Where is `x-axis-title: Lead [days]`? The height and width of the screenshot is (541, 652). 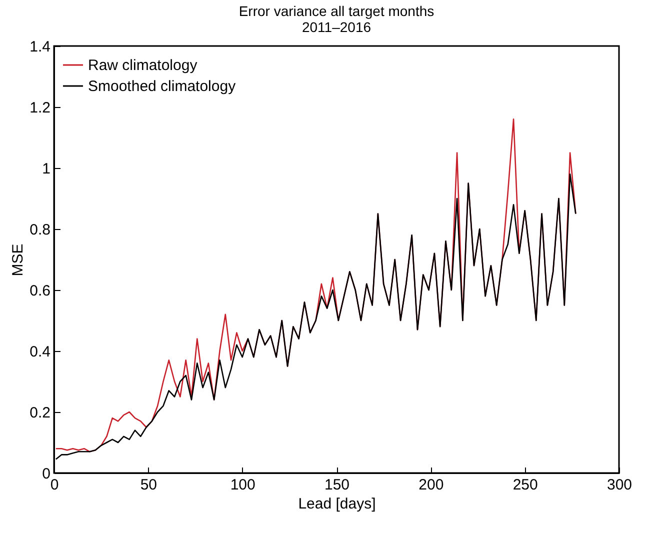
x-axis-title: Lead [days] is located at coordinates (337, 504).